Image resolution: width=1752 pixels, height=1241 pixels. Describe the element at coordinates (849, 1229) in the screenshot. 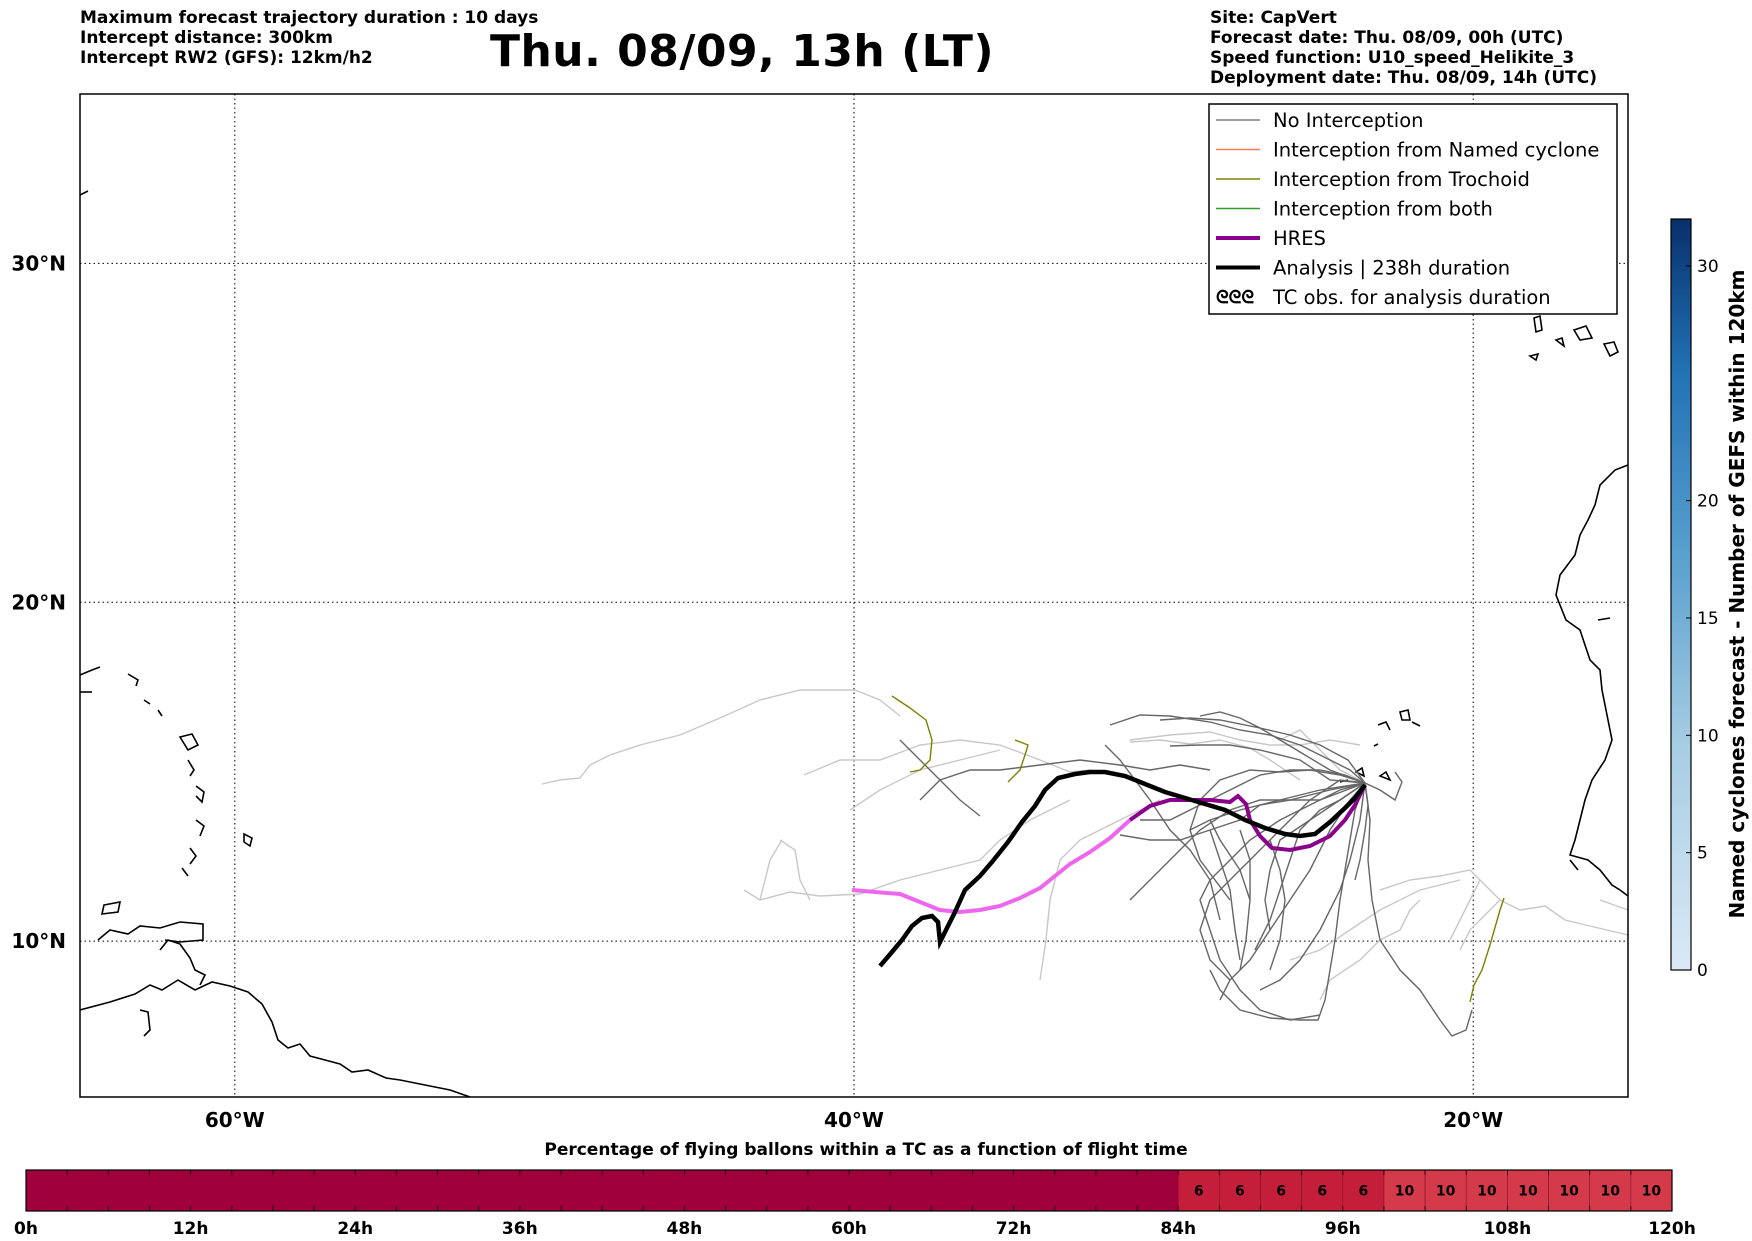

I see `flight-time-tick-label: 60h` at that location.